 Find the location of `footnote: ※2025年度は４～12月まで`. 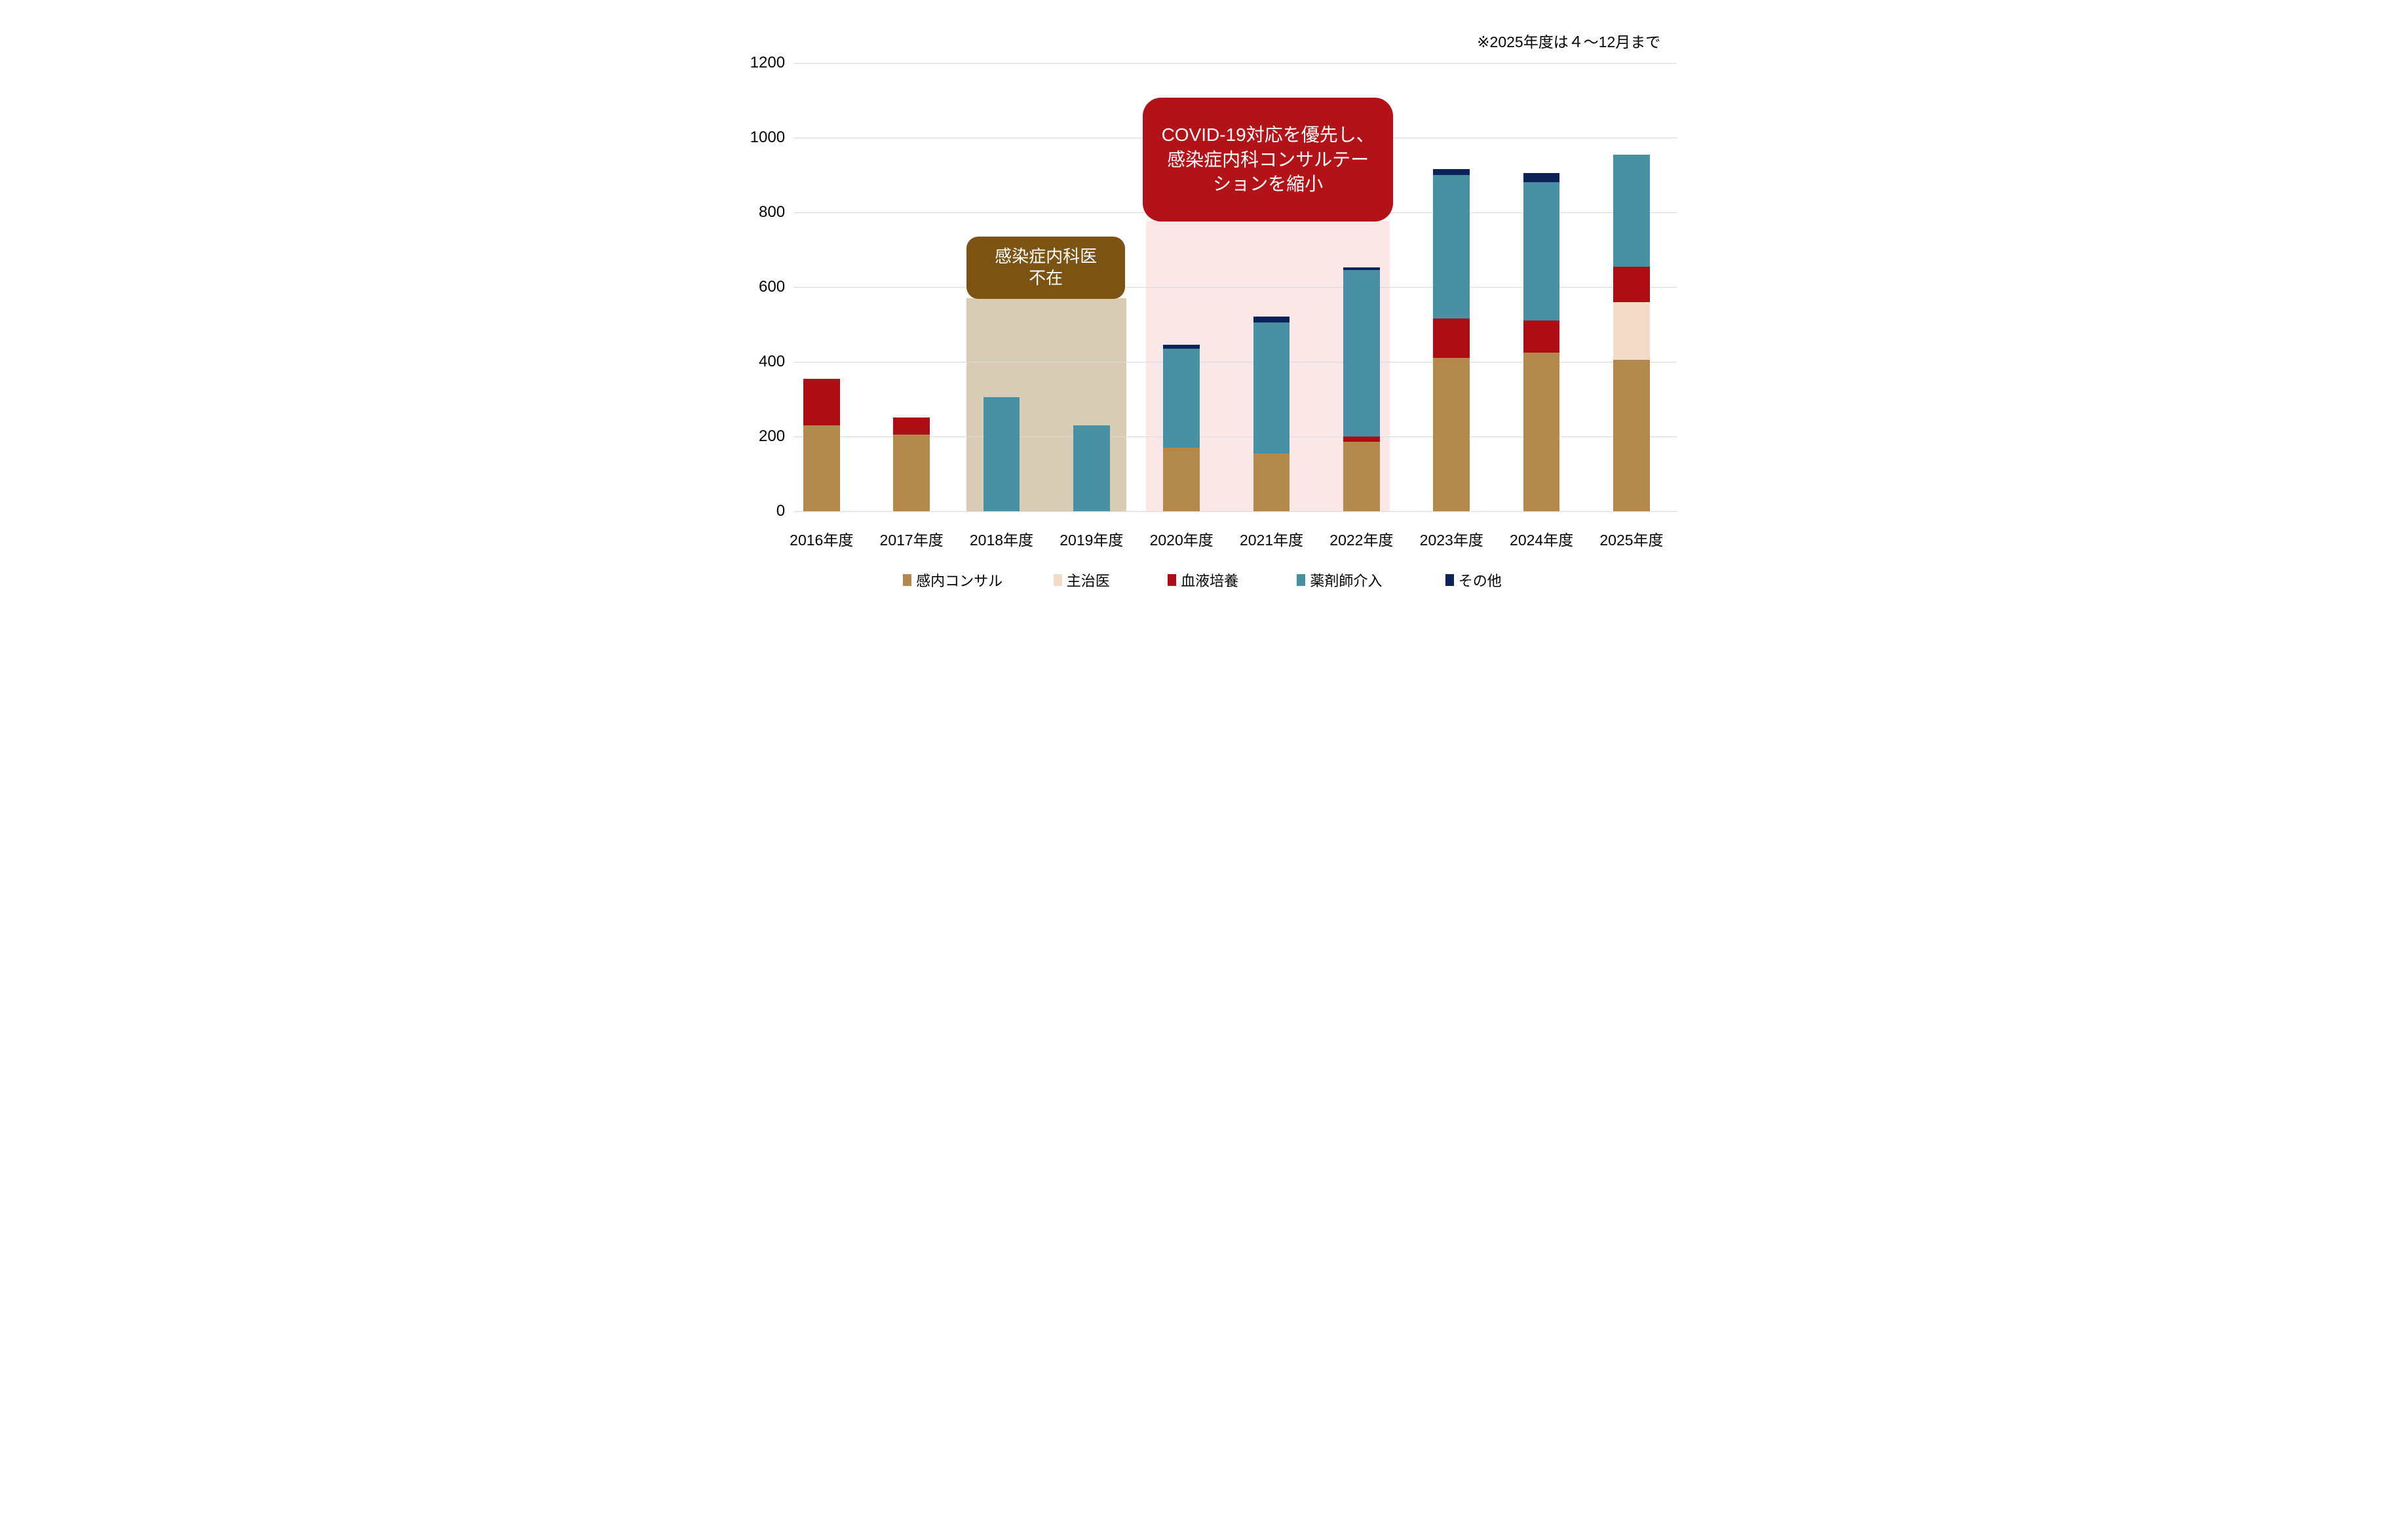

footnote: ※2025年度は４～12月まで is located at coordinates (1569, 42).